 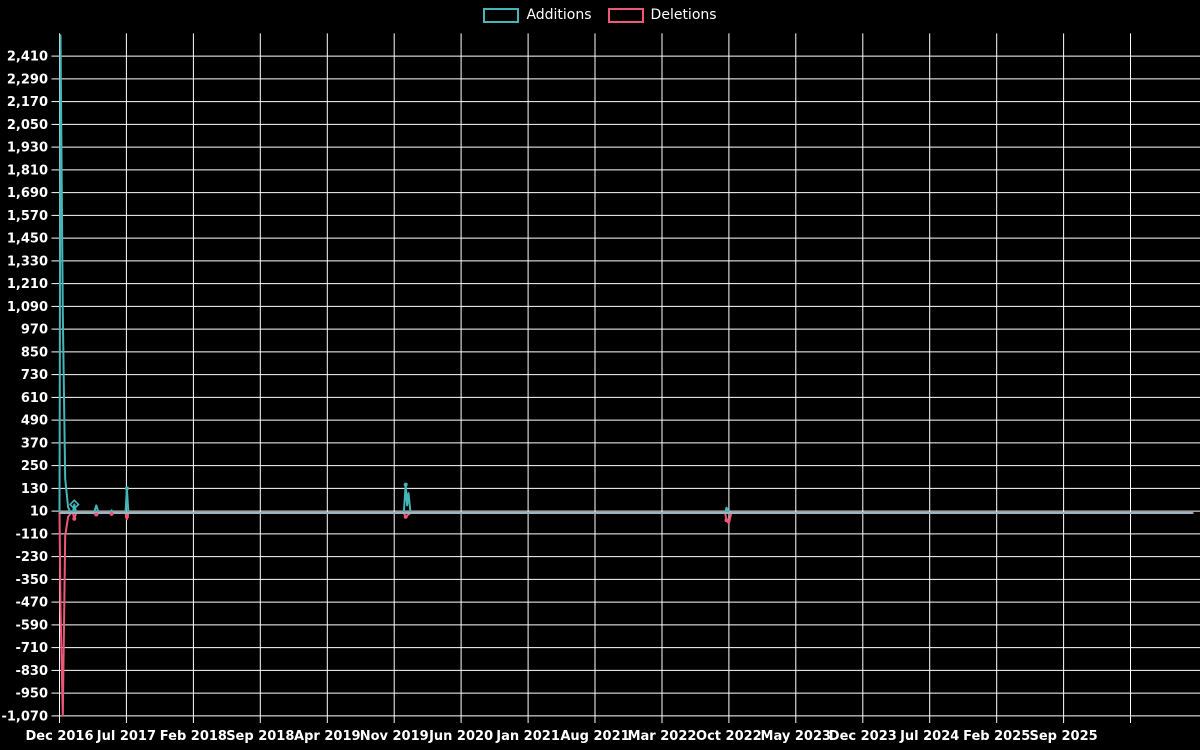 I want to click on y-tick-label: -470, so click(x=31, y=603).